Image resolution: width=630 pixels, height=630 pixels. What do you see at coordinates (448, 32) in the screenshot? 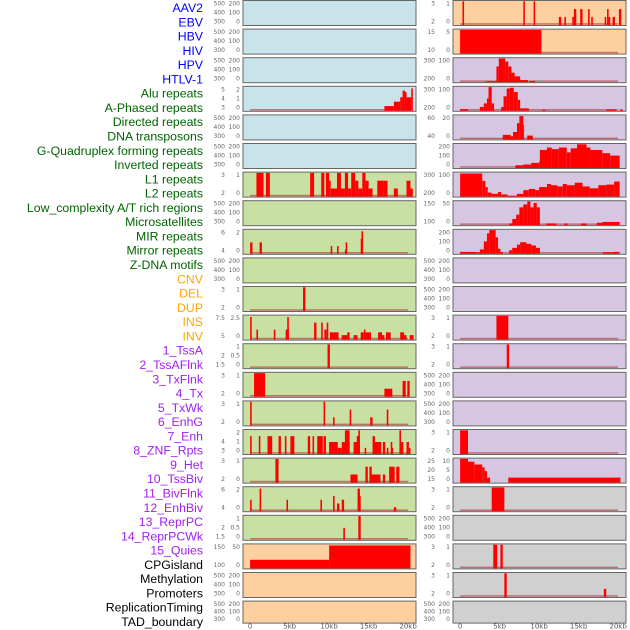
I see `y-tick-label: 5` at bounding box center [448, 32].